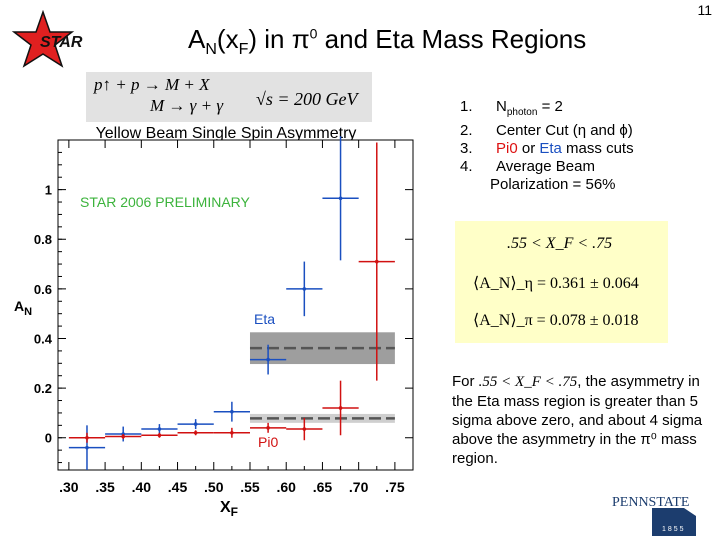  Describe the element at coordinates (307, 99) in the screenshot. I see `formula-energy: √s = 200 GeV` at that location.